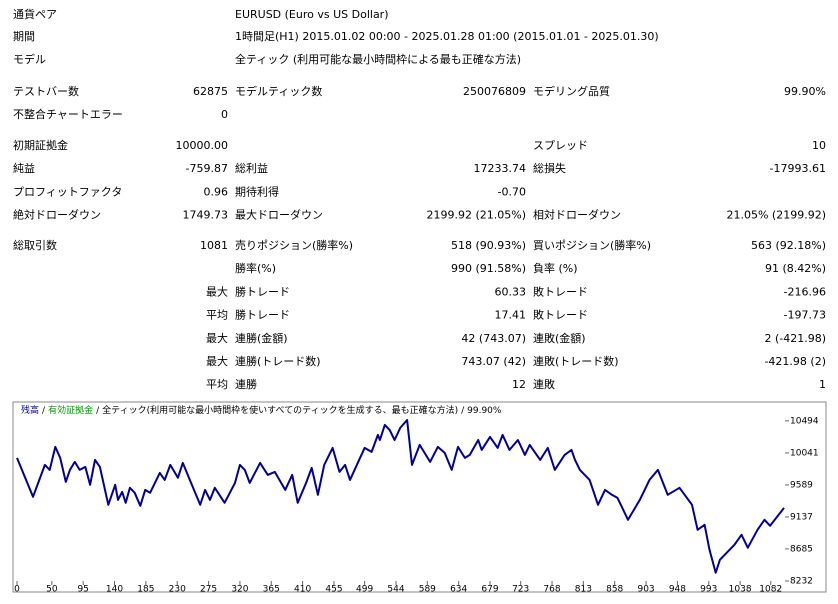 The image size is (838, 604). What do you see at coordinates (68, 114) in the screenshot?
I see `stat-label: 不整合チャートエラー` at bounding box center [68, 114].